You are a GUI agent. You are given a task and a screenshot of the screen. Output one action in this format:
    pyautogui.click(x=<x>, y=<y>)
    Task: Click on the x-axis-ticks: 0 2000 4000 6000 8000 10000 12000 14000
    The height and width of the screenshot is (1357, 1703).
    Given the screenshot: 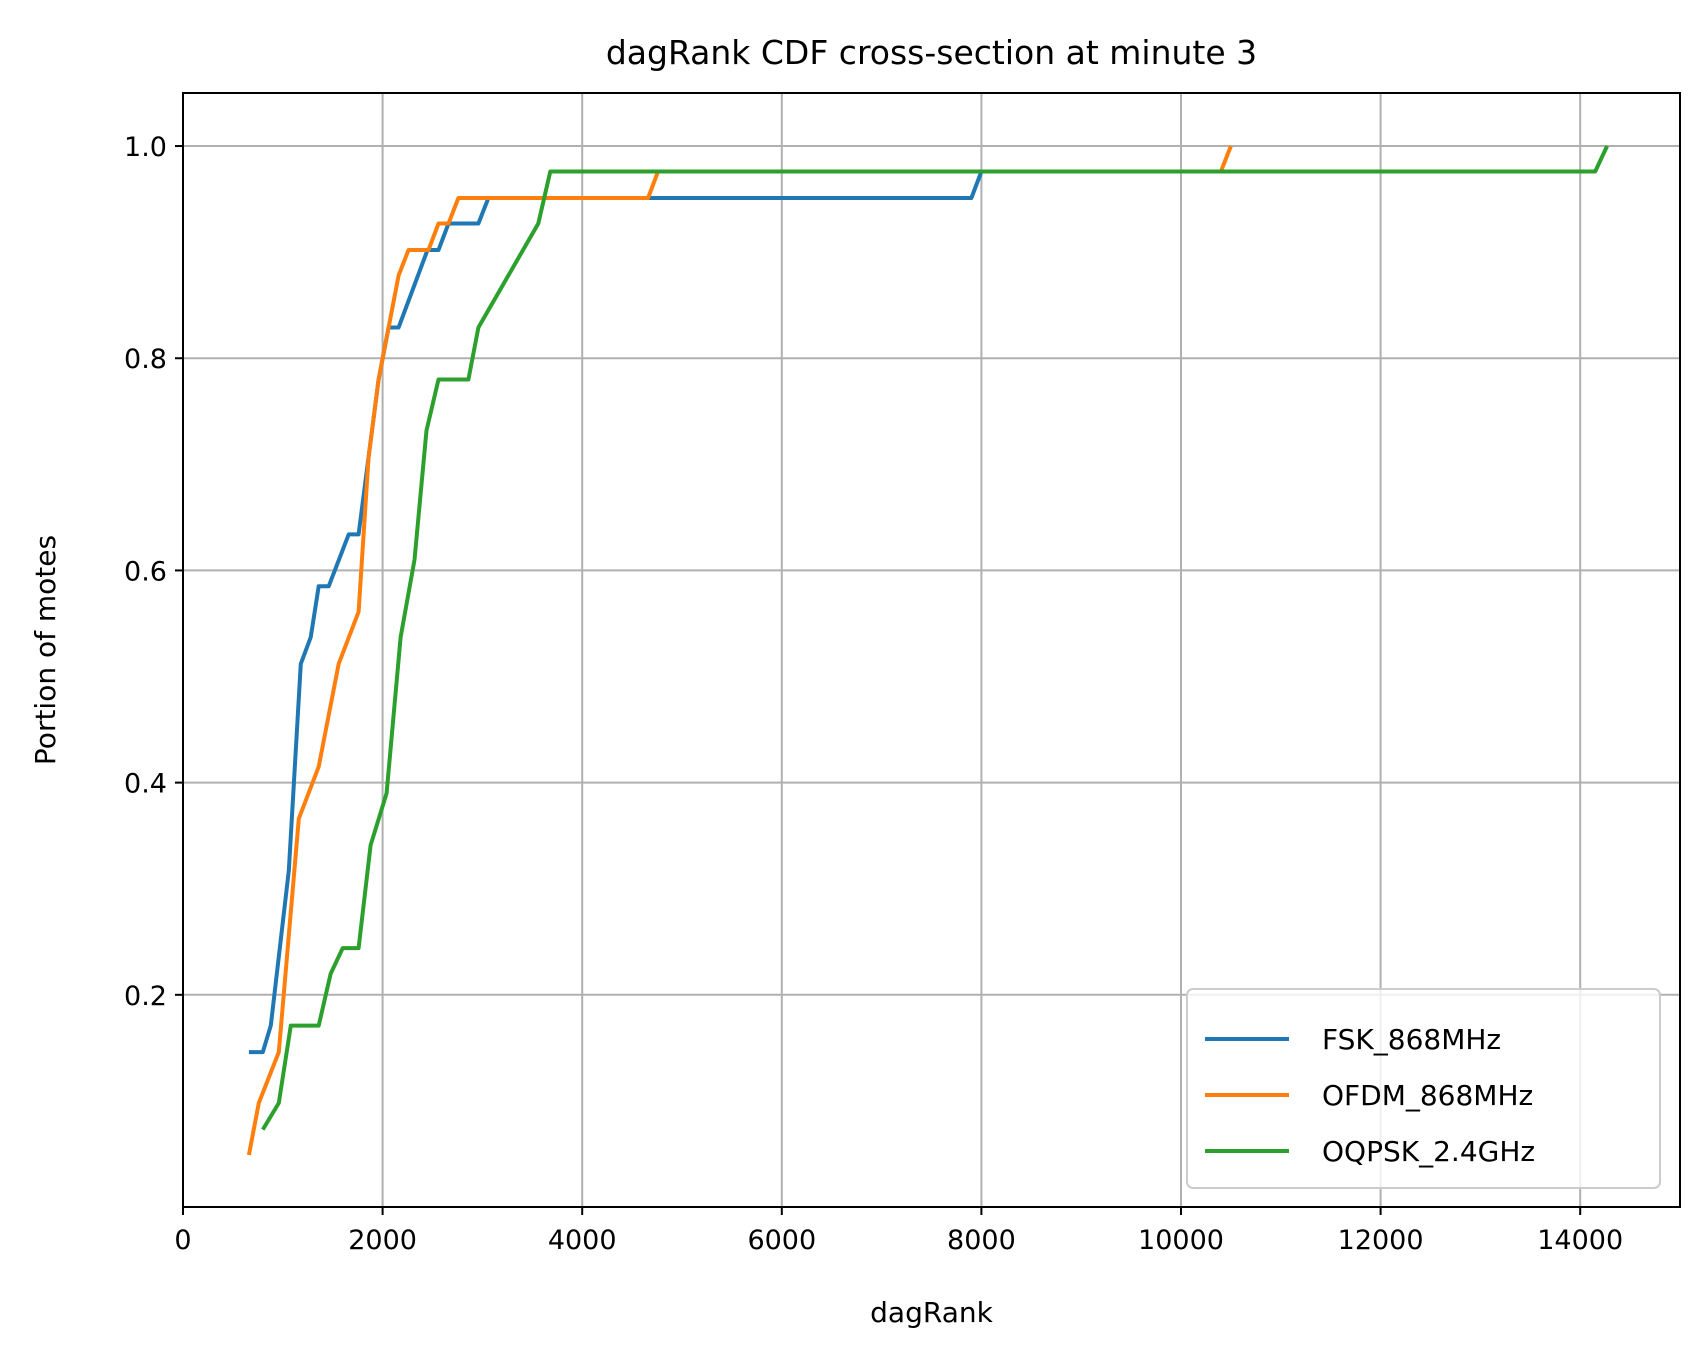 What is the action you would take?
    pyautogui.click(x=898, y=1231)
    